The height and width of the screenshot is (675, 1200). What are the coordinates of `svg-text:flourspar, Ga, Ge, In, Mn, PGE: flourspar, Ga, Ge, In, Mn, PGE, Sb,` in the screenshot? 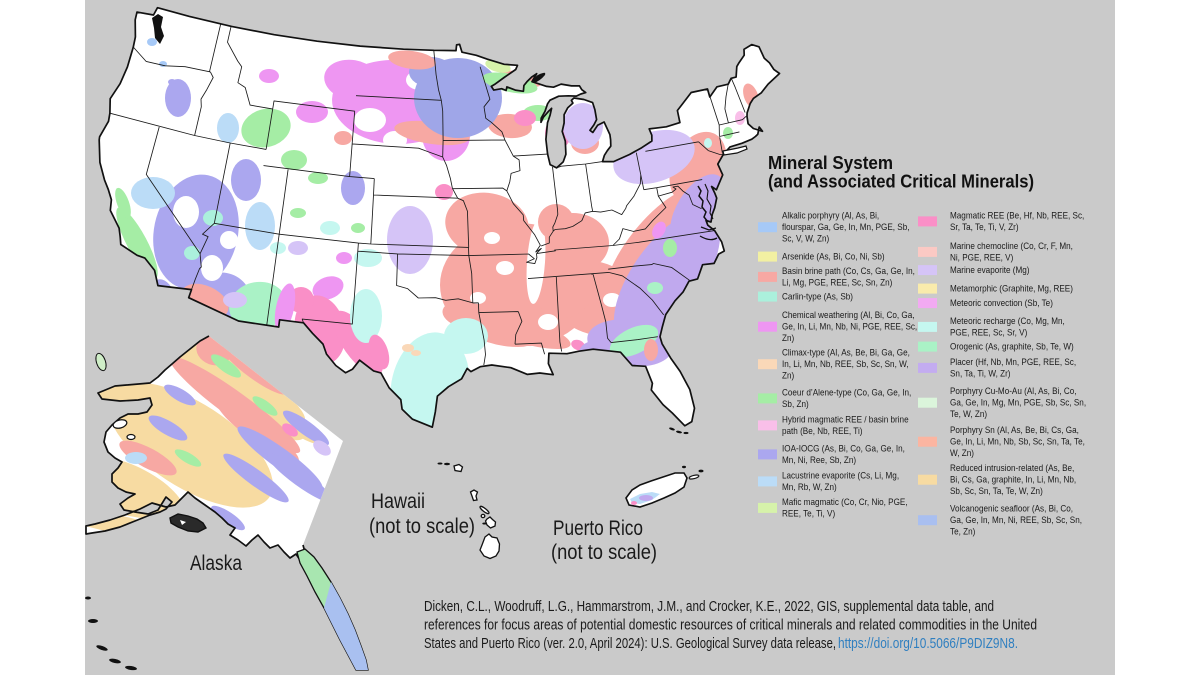 It's located at (846, 227).